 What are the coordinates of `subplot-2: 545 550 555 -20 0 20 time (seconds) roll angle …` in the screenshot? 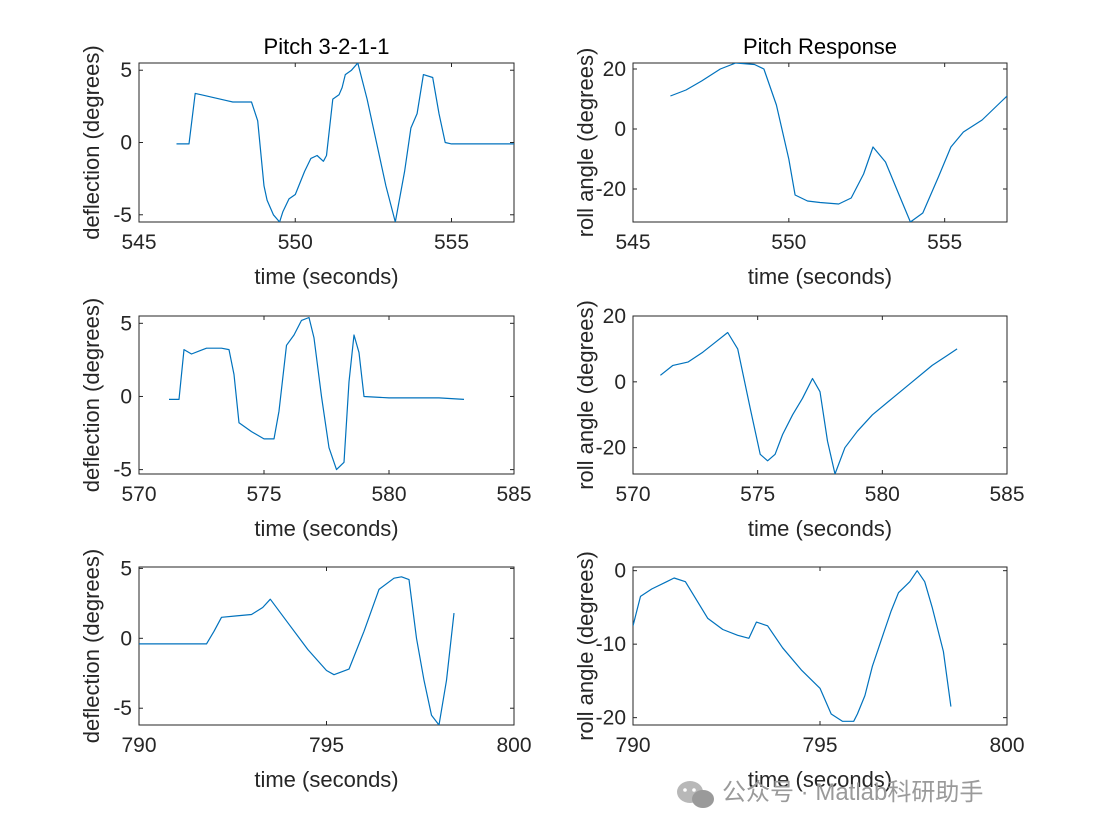 It's located at (790, 161).